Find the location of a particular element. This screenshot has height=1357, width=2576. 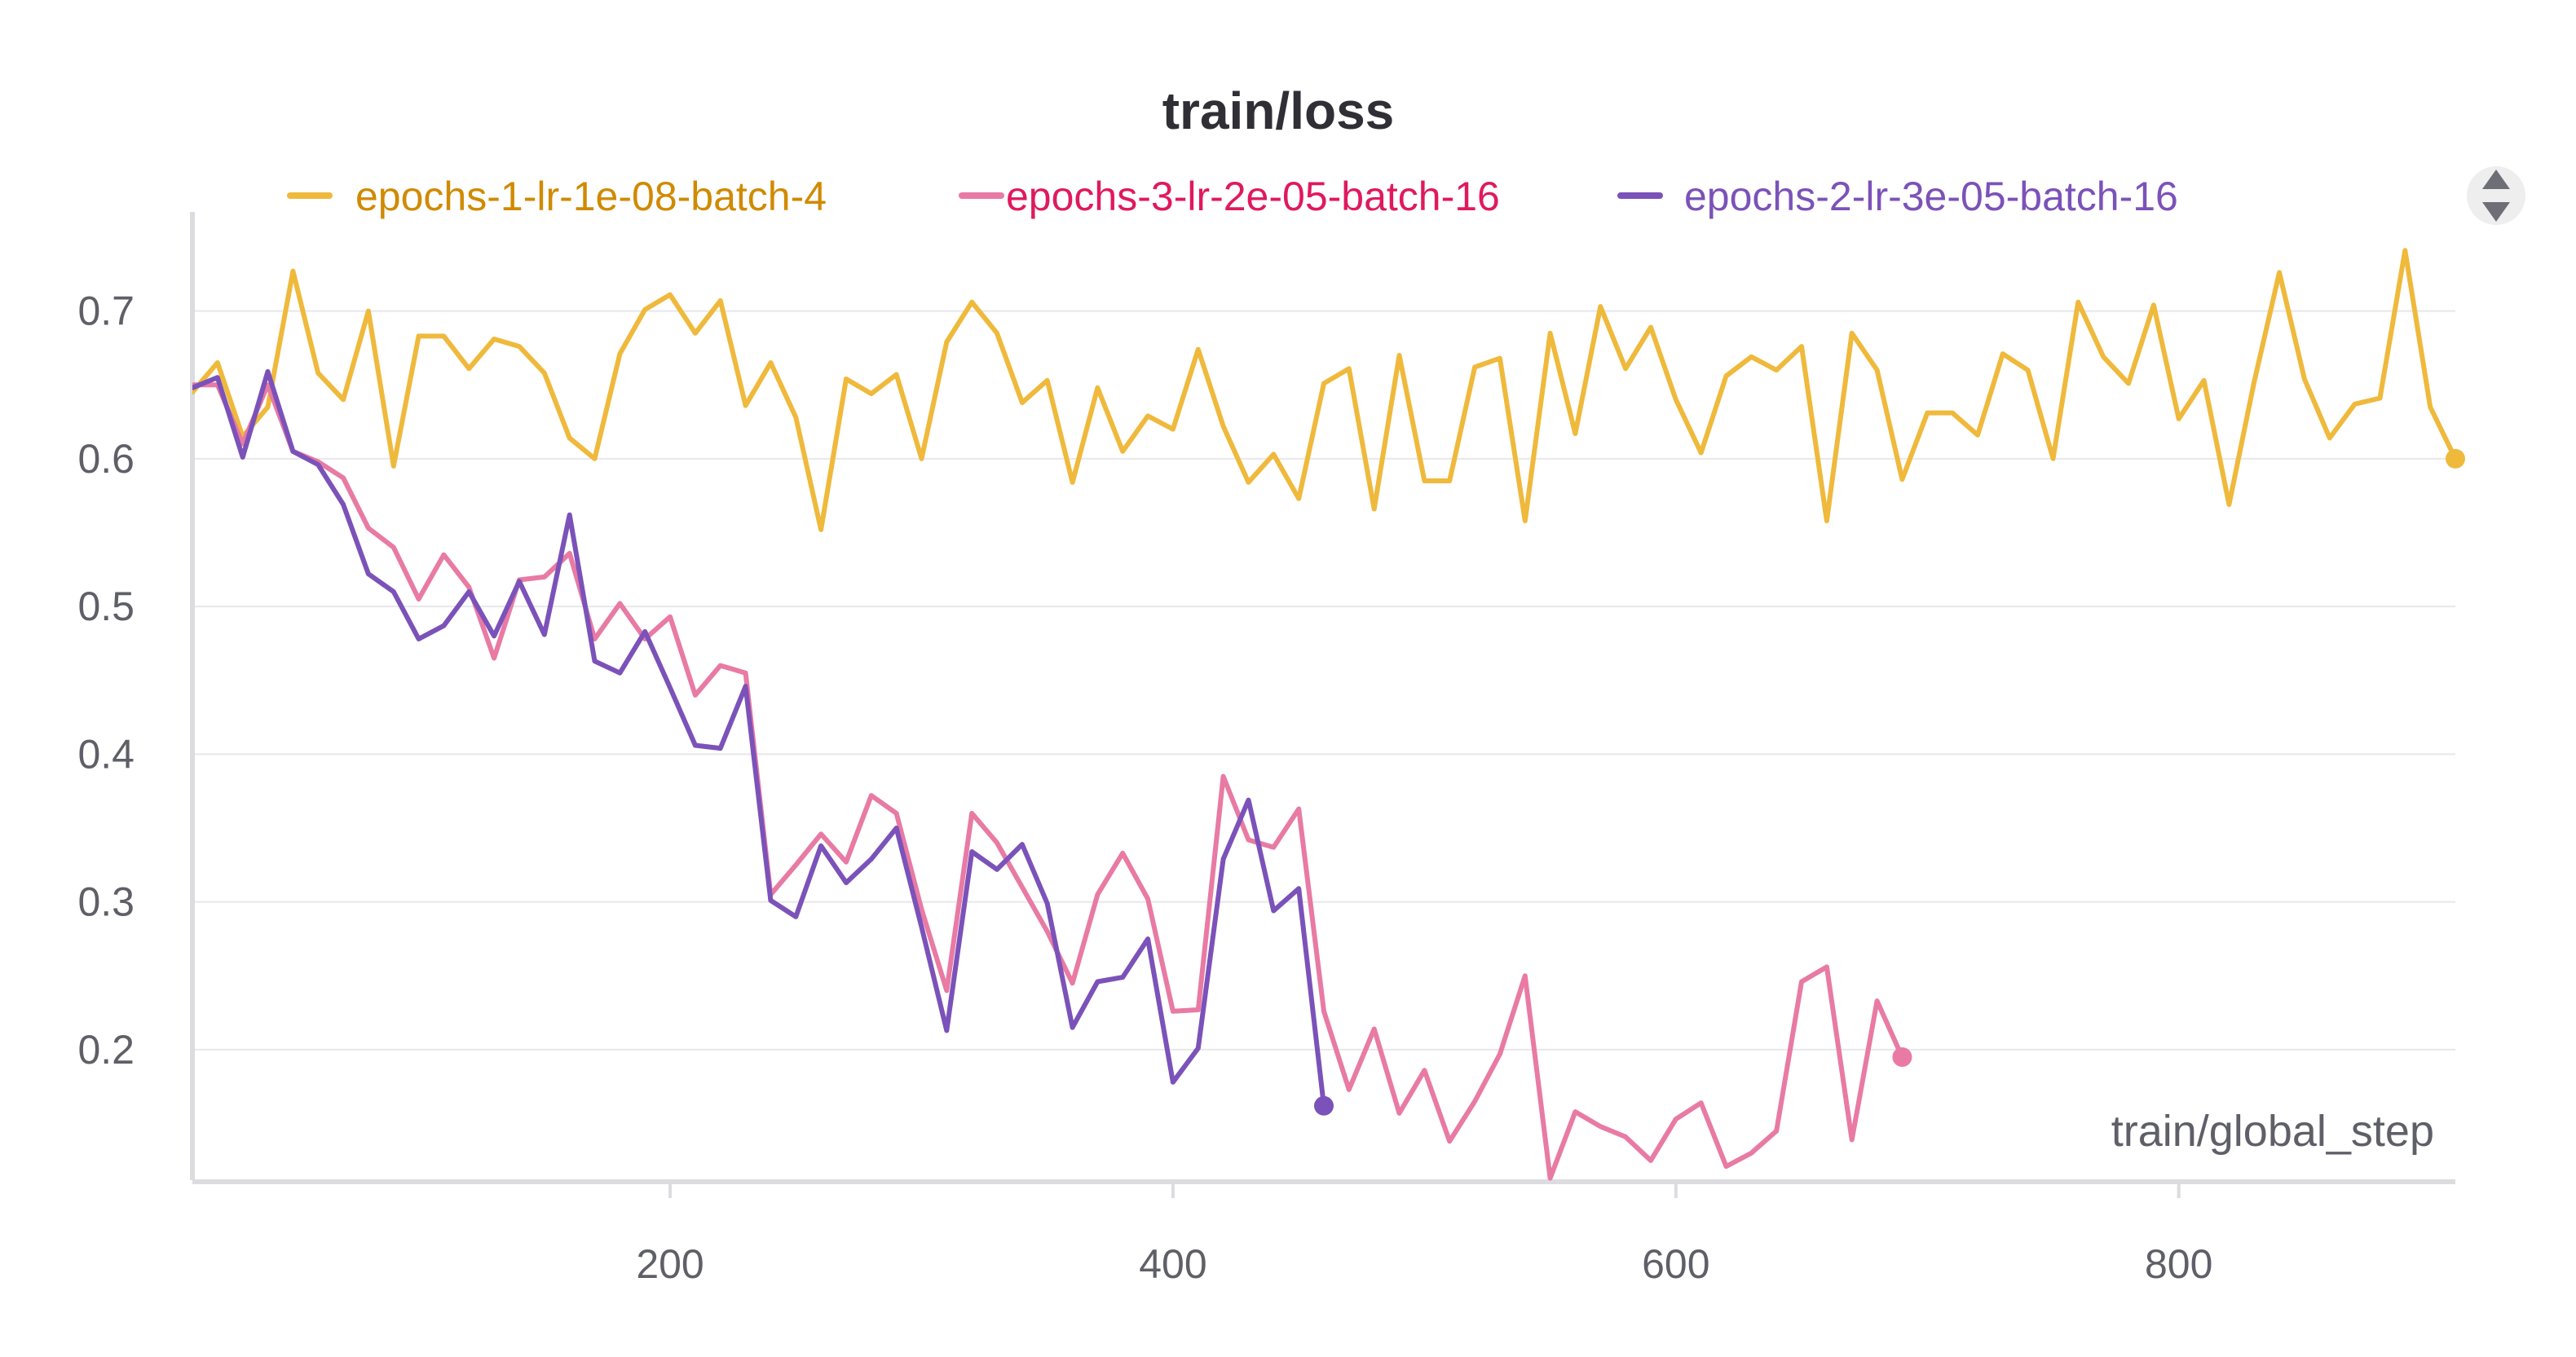

y-tick-label: 0.2 is located at coordinates (106, 1050).